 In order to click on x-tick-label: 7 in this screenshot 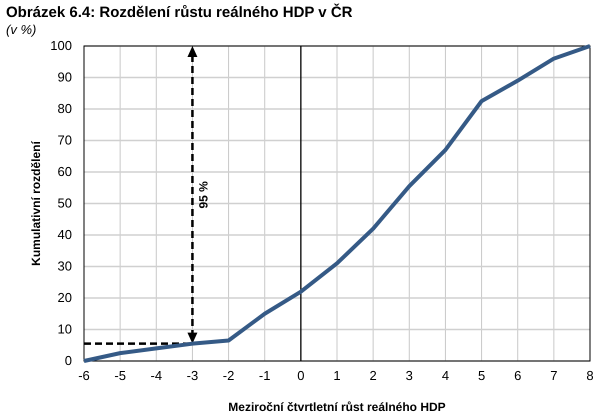, I will do `click(554, 376)`.